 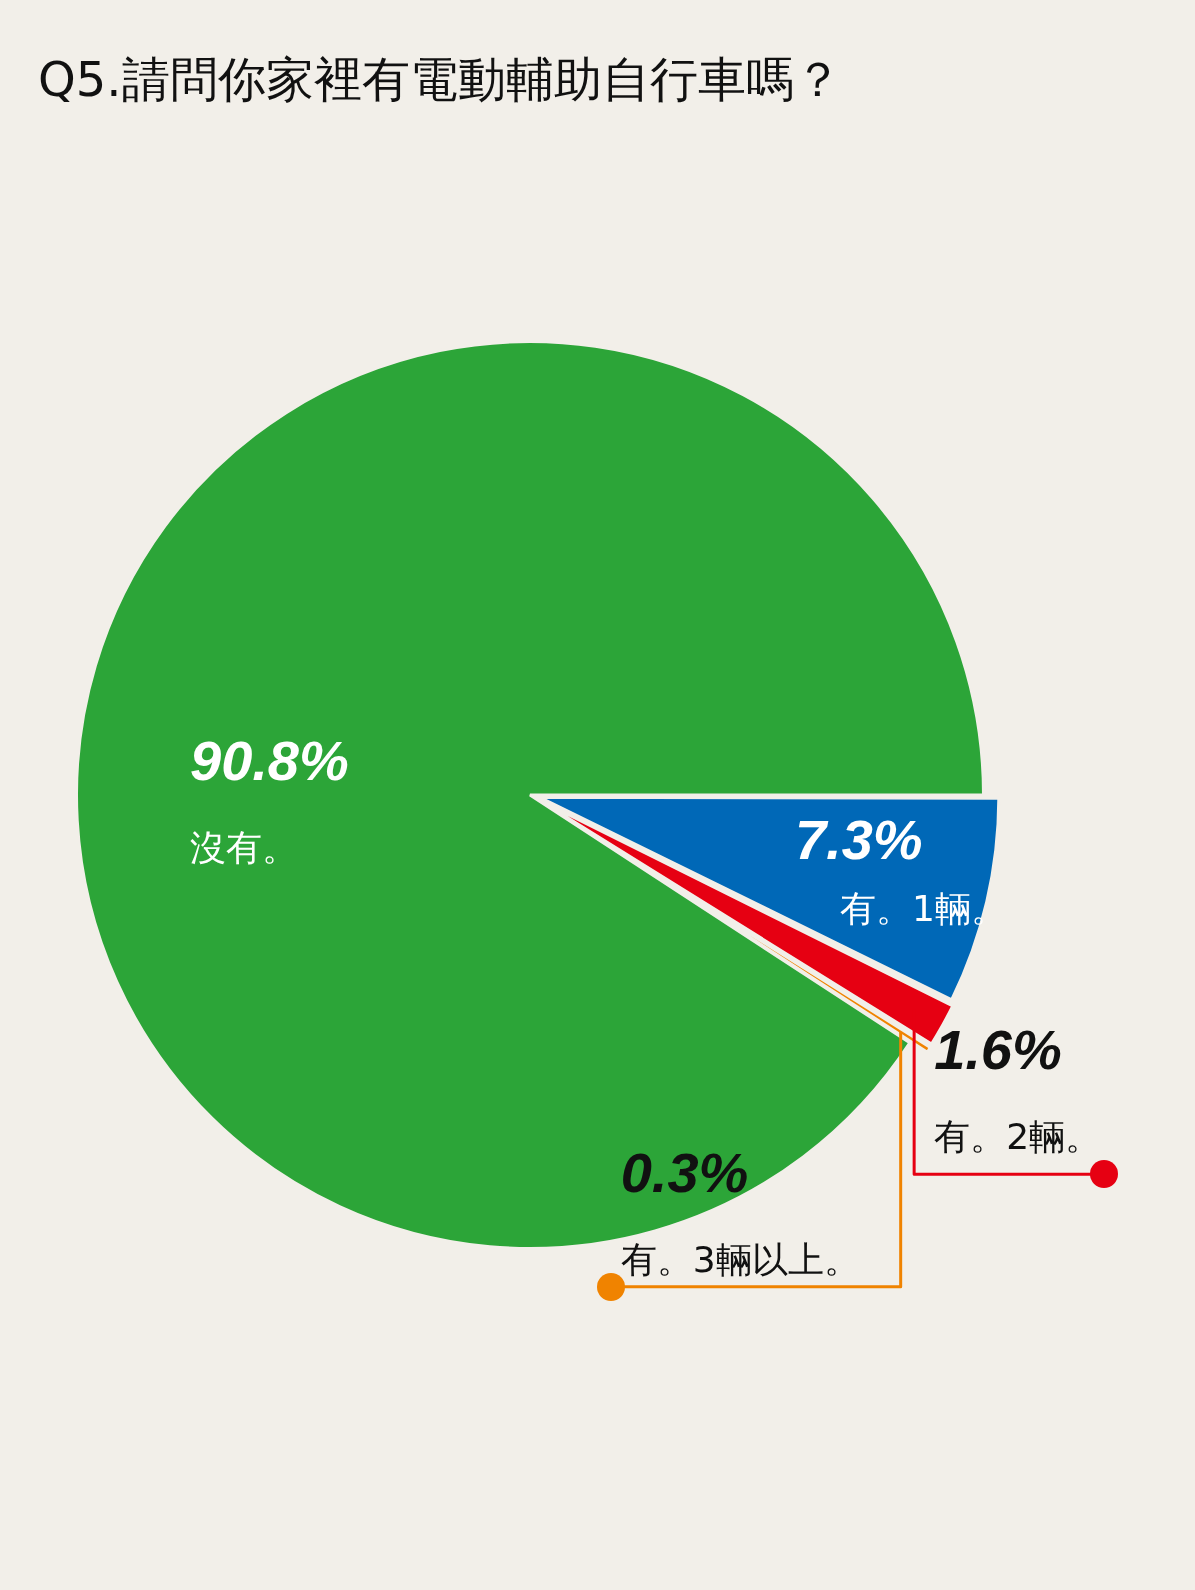 I want to click on slice-label: 有。2輛。, so click(x=1018, y=1137).